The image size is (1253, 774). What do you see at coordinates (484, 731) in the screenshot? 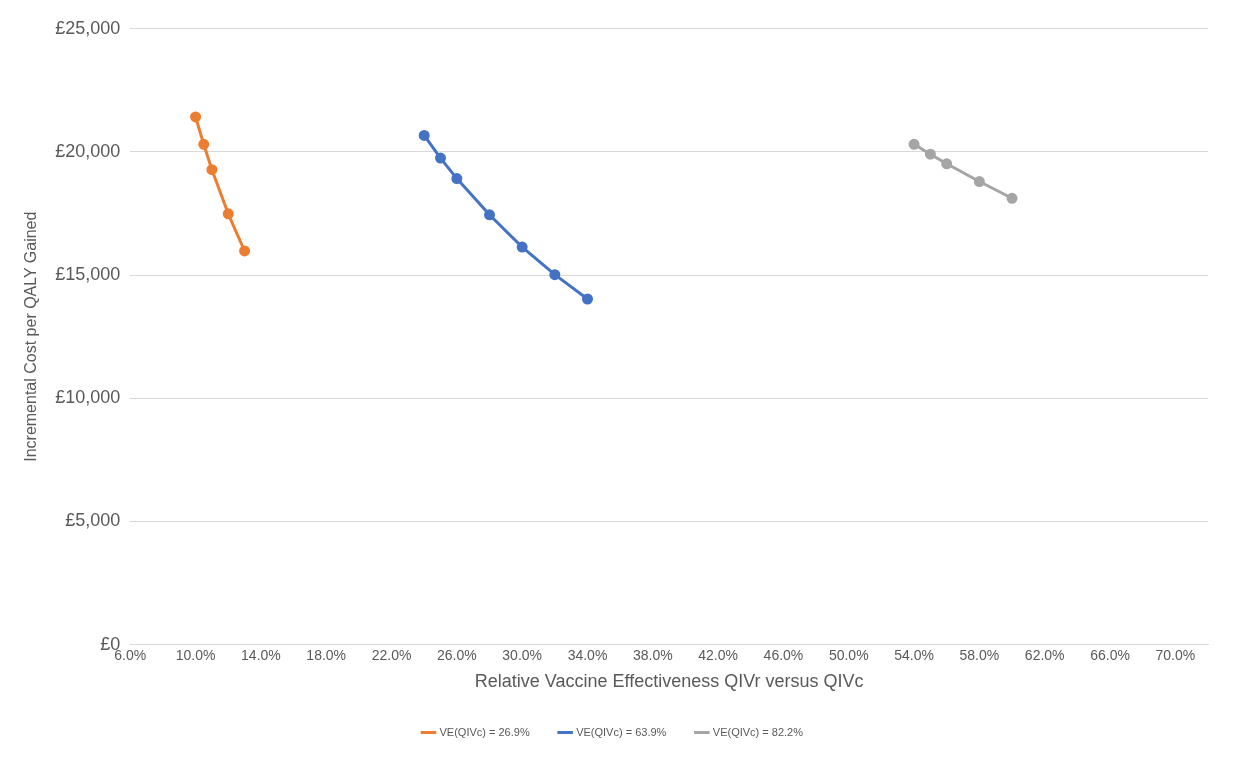
I see `legend-label: VE(QIVc) = 26.9%` at bounding box center [484, 731].